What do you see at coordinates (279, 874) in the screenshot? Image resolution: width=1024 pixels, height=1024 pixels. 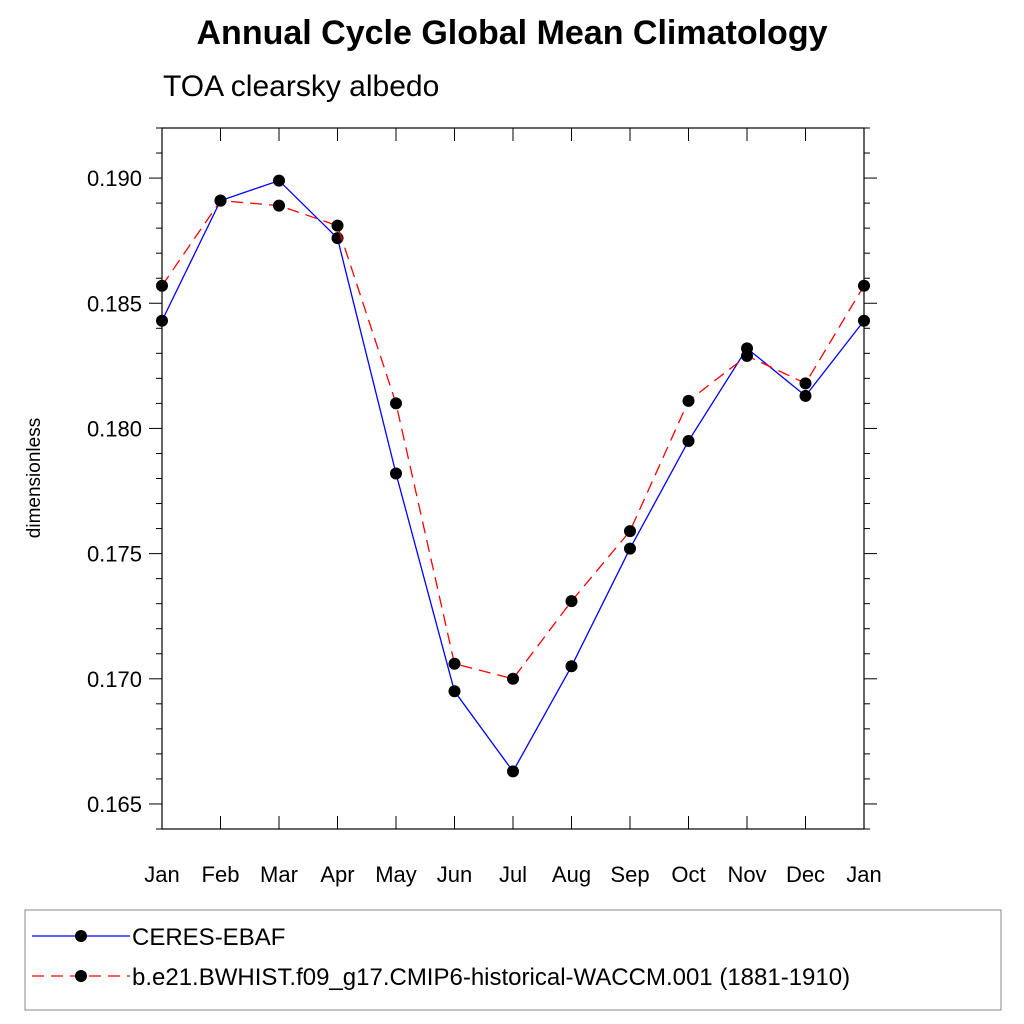 I see `x-tick-label: Mar` at bounding box center [279, 874].